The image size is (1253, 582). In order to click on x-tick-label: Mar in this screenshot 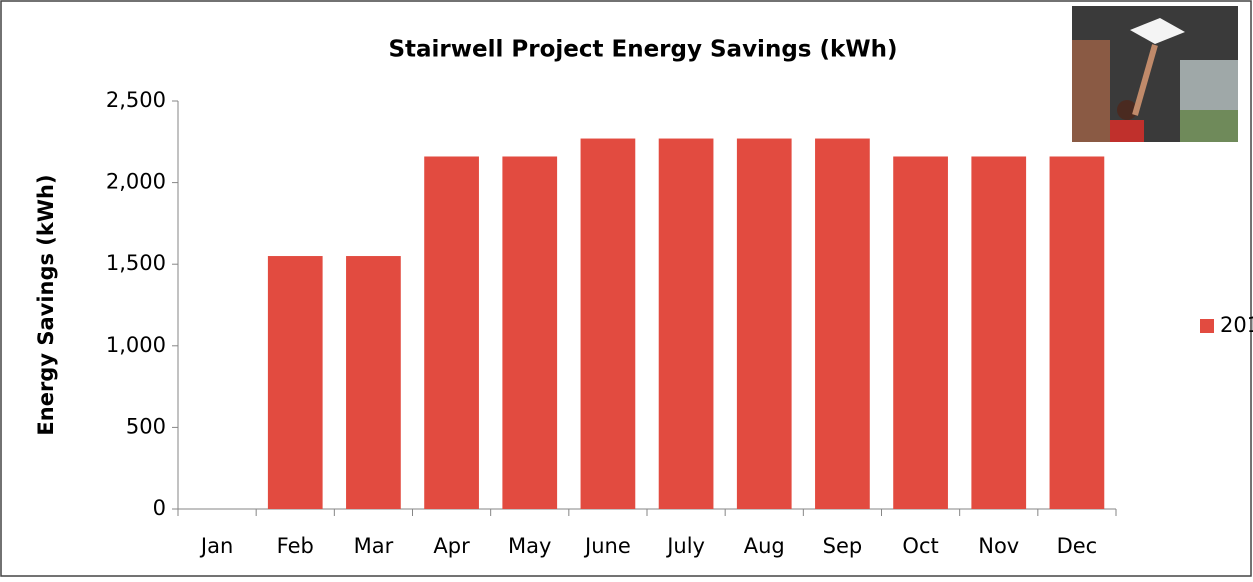, I will do `click(374, 546)`.